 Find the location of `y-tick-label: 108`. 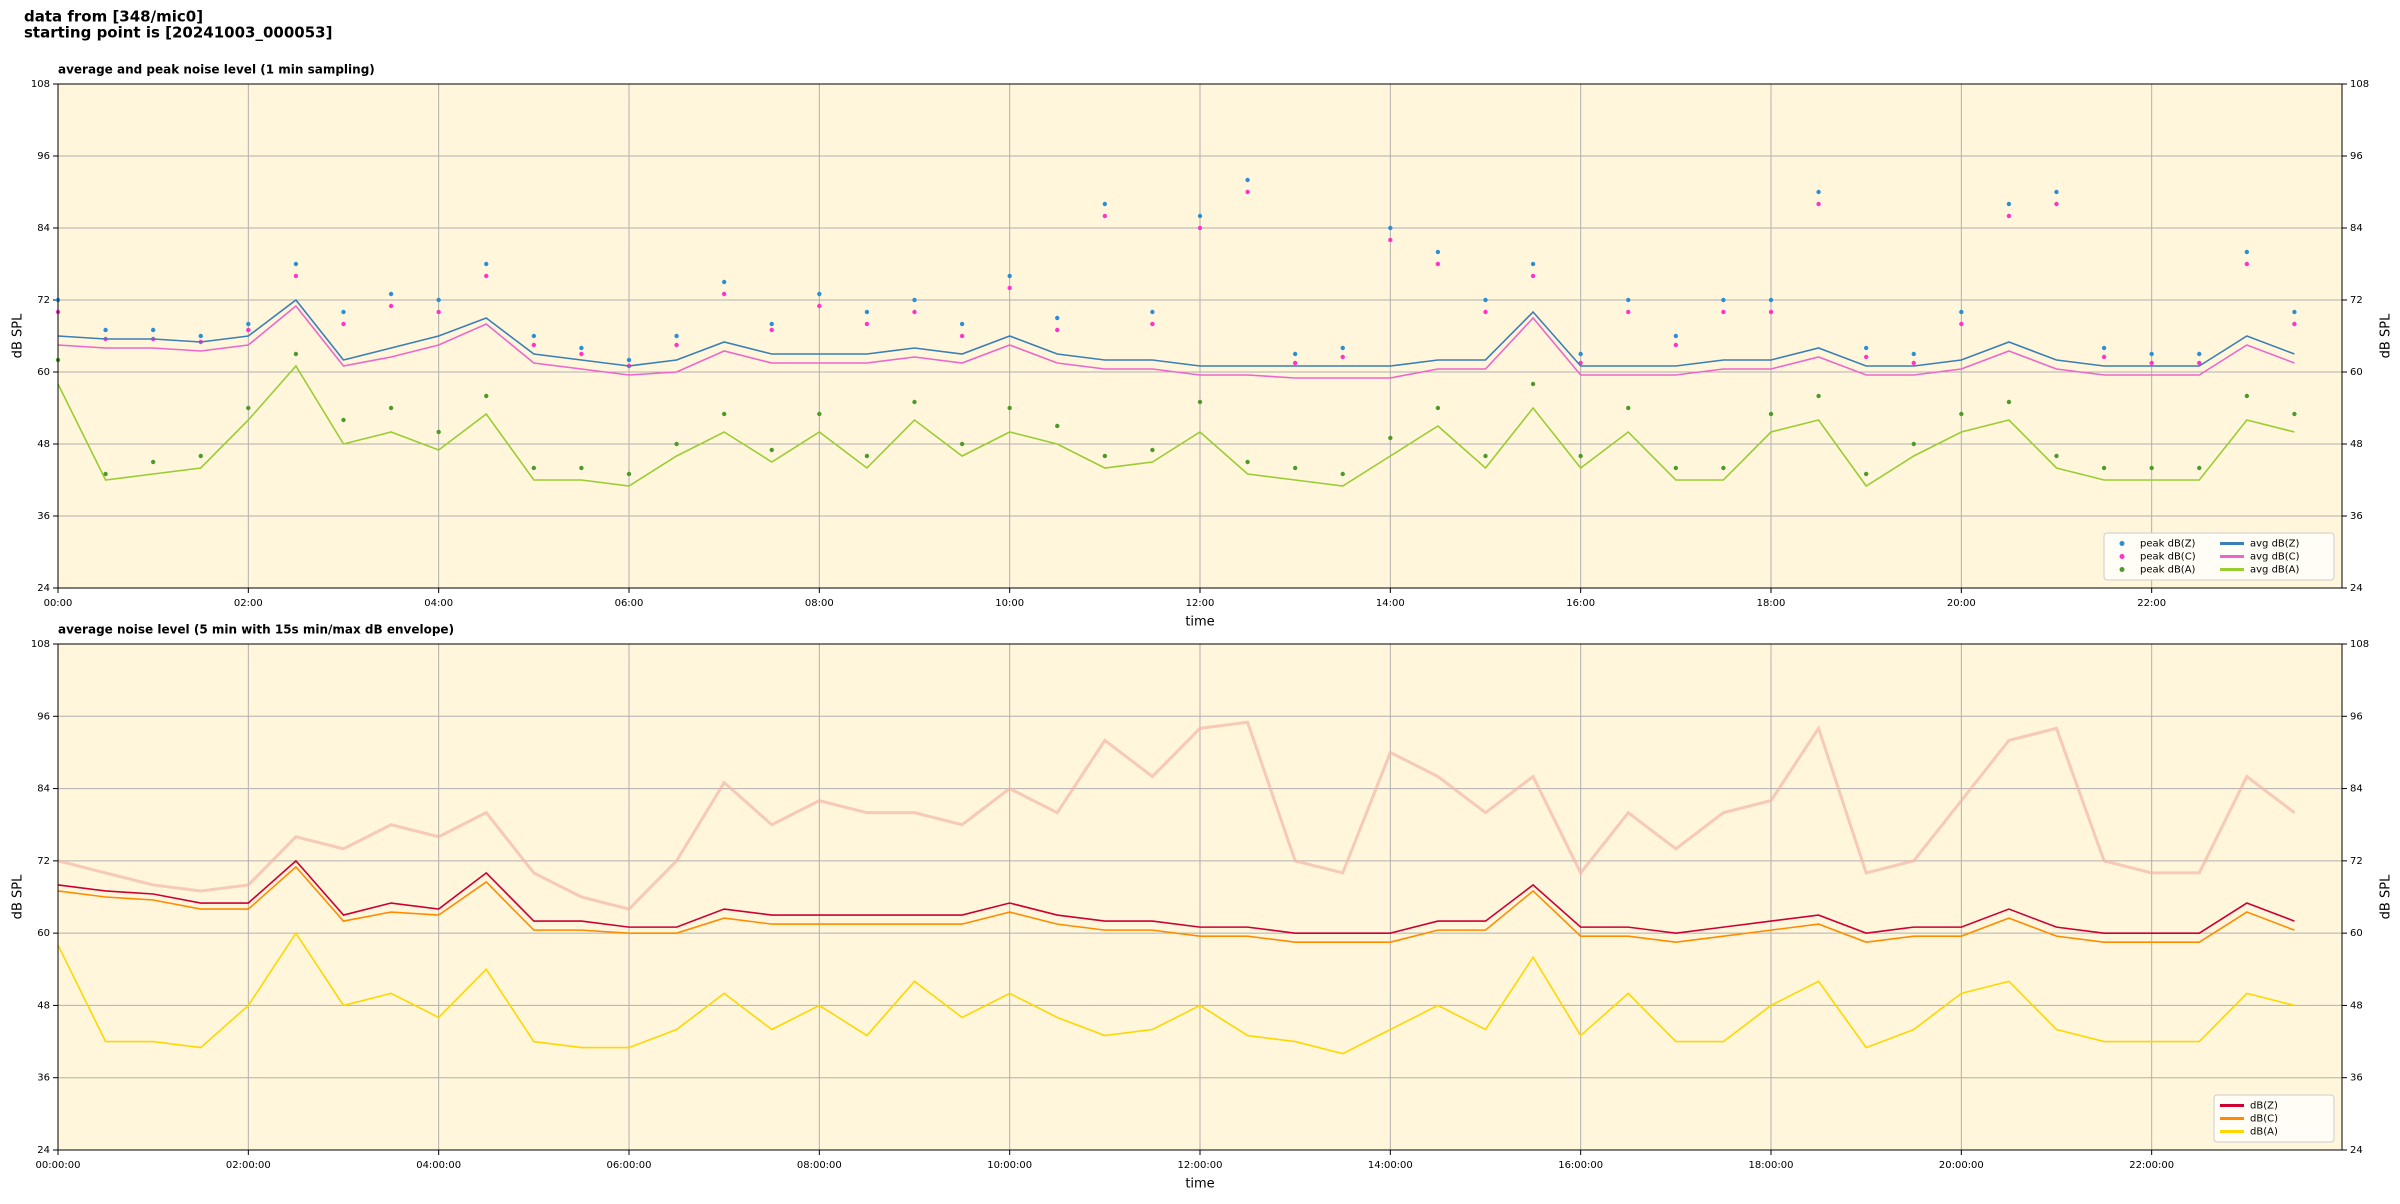

y-tick-label: 108 is located at coordinates (40, 644).